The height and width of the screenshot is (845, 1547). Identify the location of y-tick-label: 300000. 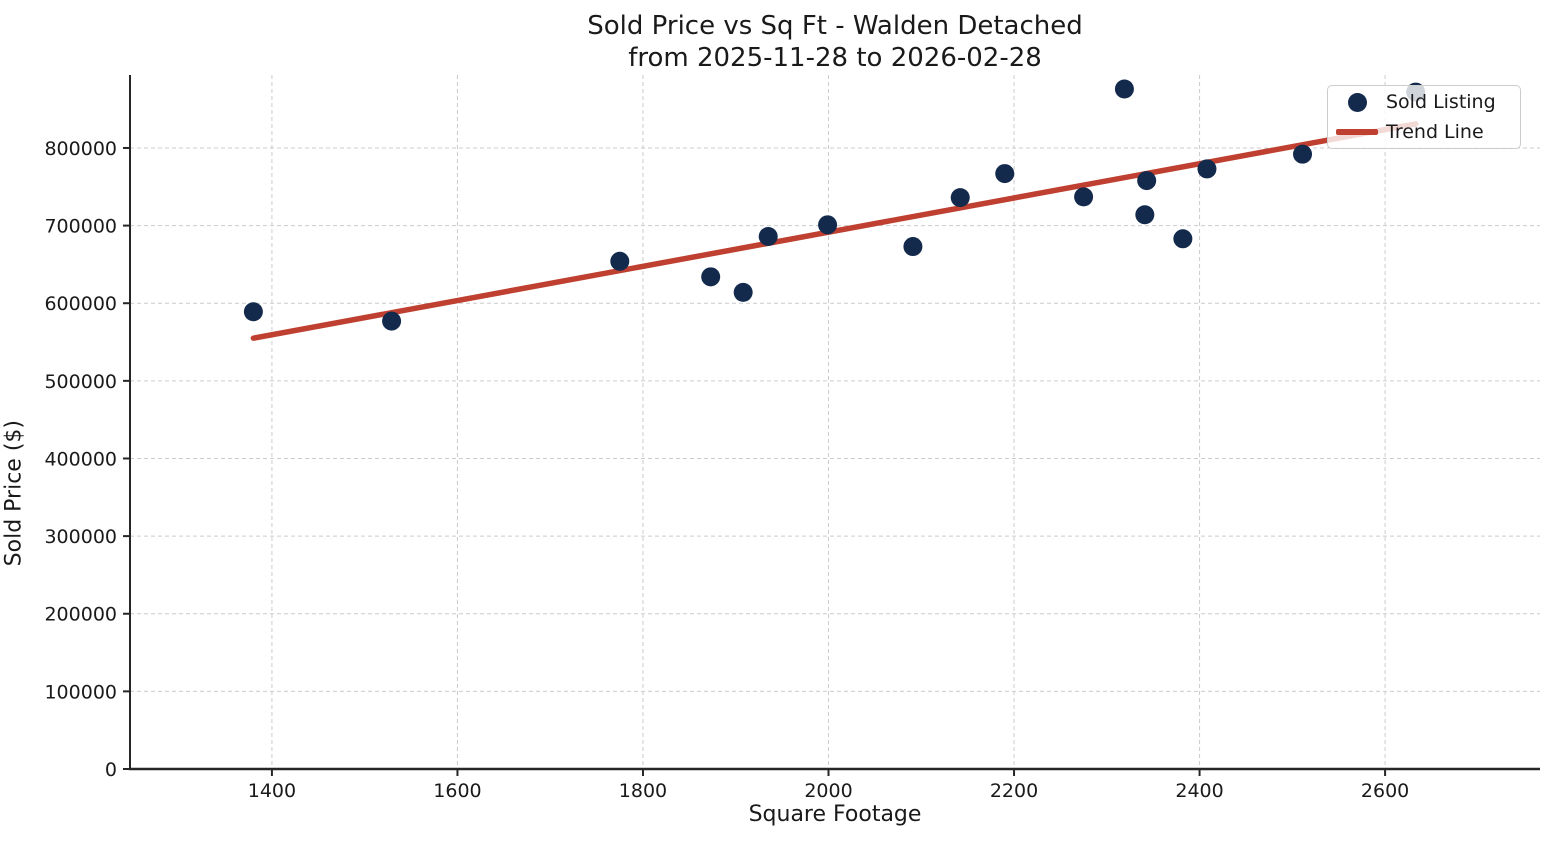
(80, 537).